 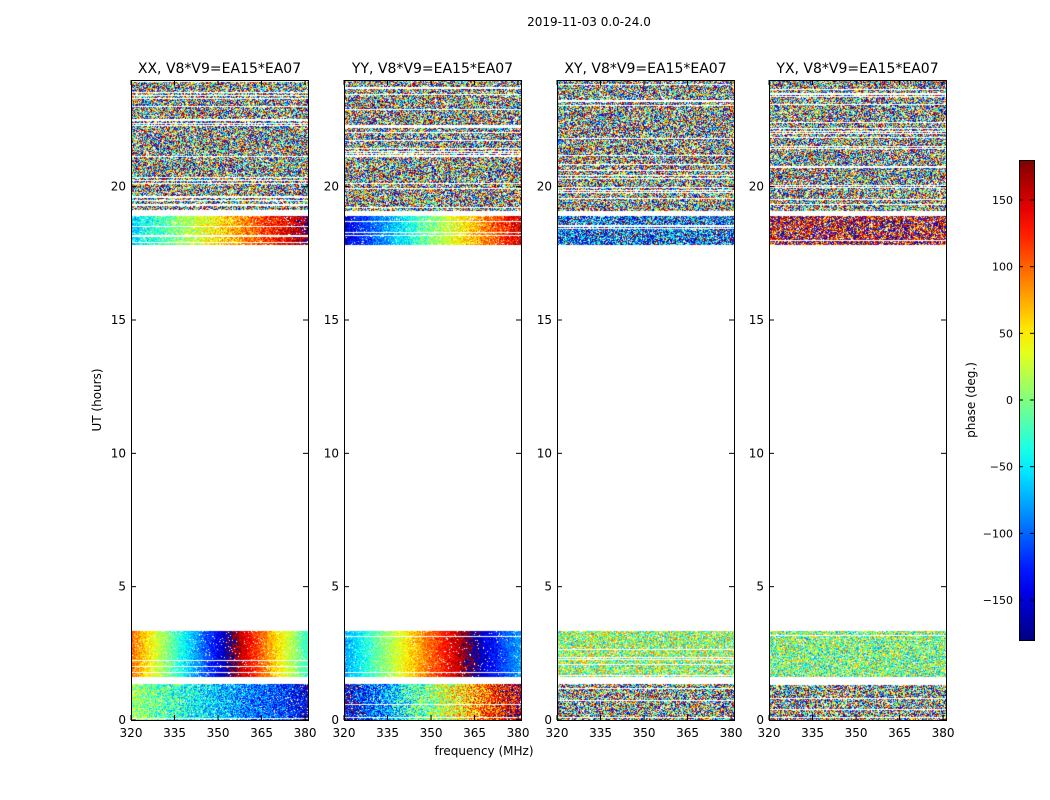 What do you see at coordinates (97, 399) in the screenshot?
I see `y-axis-label: UT (hours)` at bounding box center [97, 399].